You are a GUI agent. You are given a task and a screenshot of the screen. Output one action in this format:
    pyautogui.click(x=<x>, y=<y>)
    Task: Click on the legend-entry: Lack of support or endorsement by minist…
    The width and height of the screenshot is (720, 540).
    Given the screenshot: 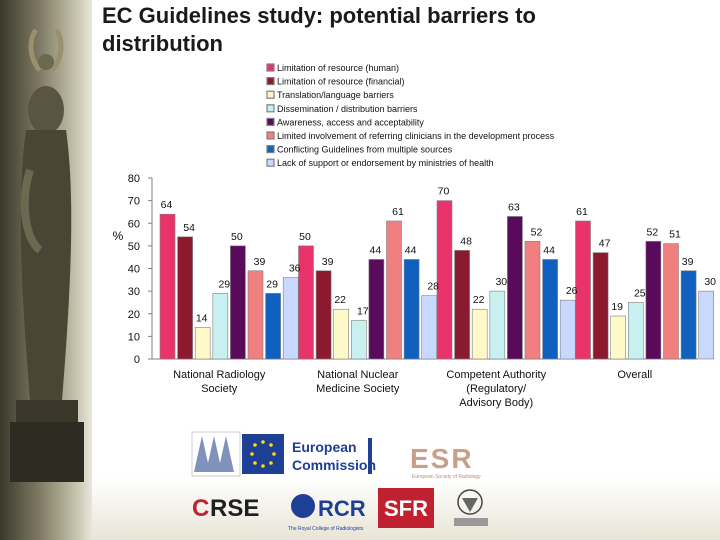 What is the action you would take?
    pyautogui.click(x=385, y=163)
    